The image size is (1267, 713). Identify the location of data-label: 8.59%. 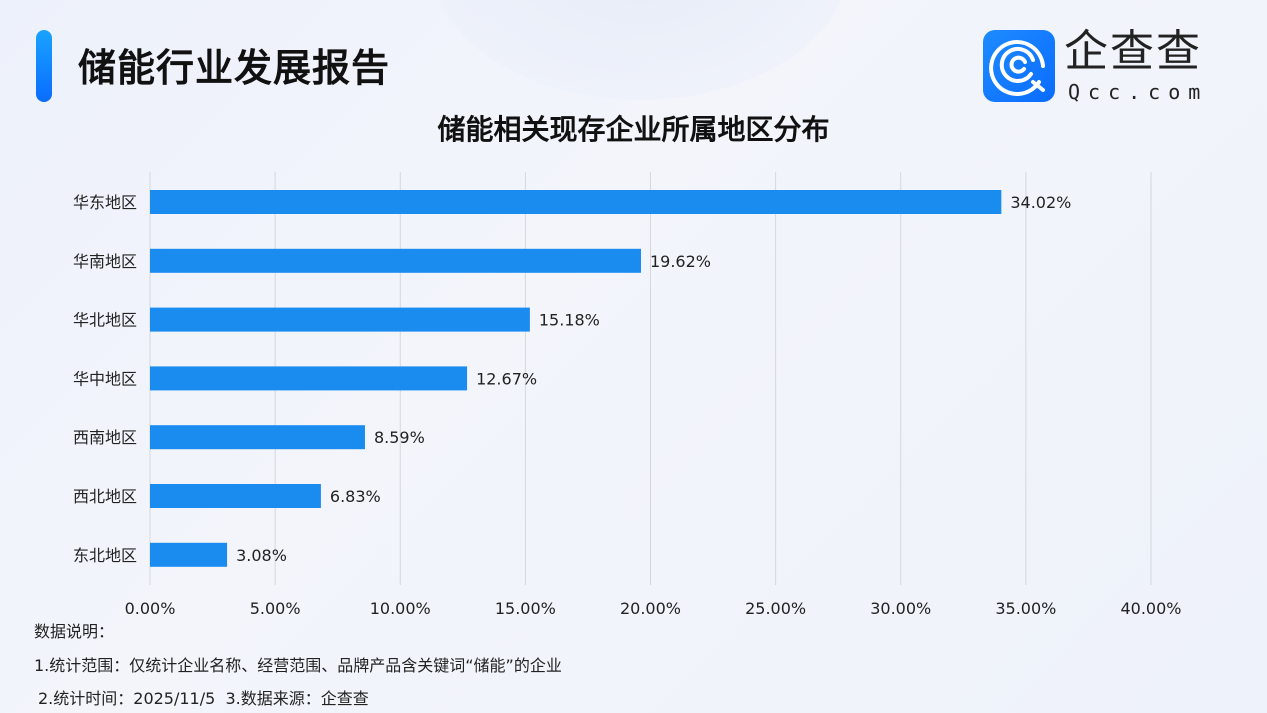
(399, 437).